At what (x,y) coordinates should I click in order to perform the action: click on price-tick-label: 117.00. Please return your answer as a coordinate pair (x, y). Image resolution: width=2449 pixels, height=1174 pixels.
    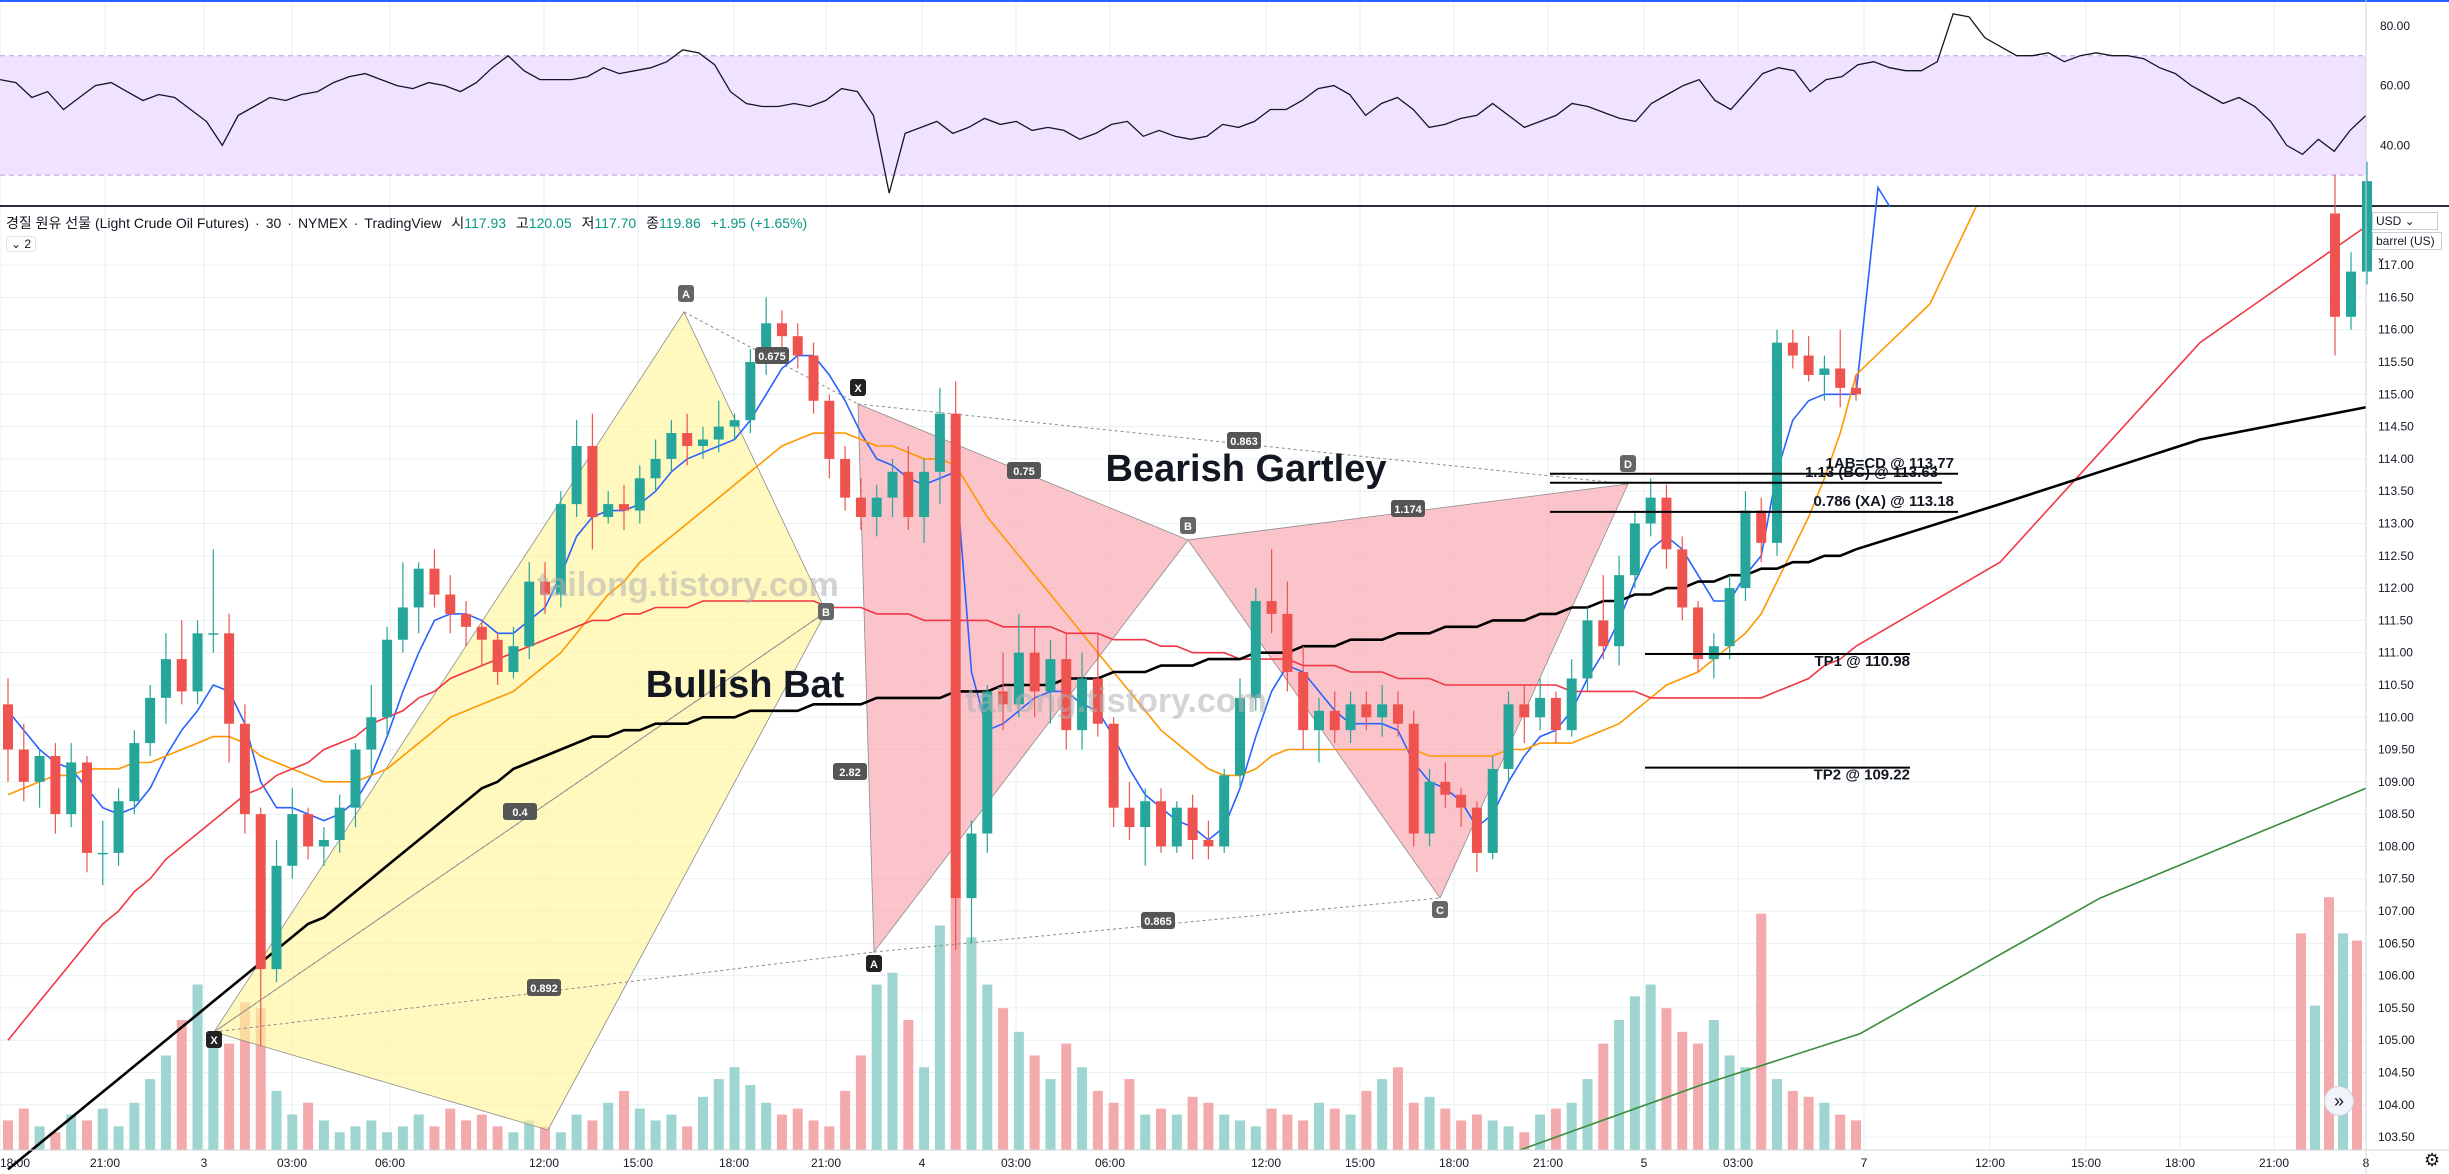
    Looking at the image, I should click on (2396, 265).